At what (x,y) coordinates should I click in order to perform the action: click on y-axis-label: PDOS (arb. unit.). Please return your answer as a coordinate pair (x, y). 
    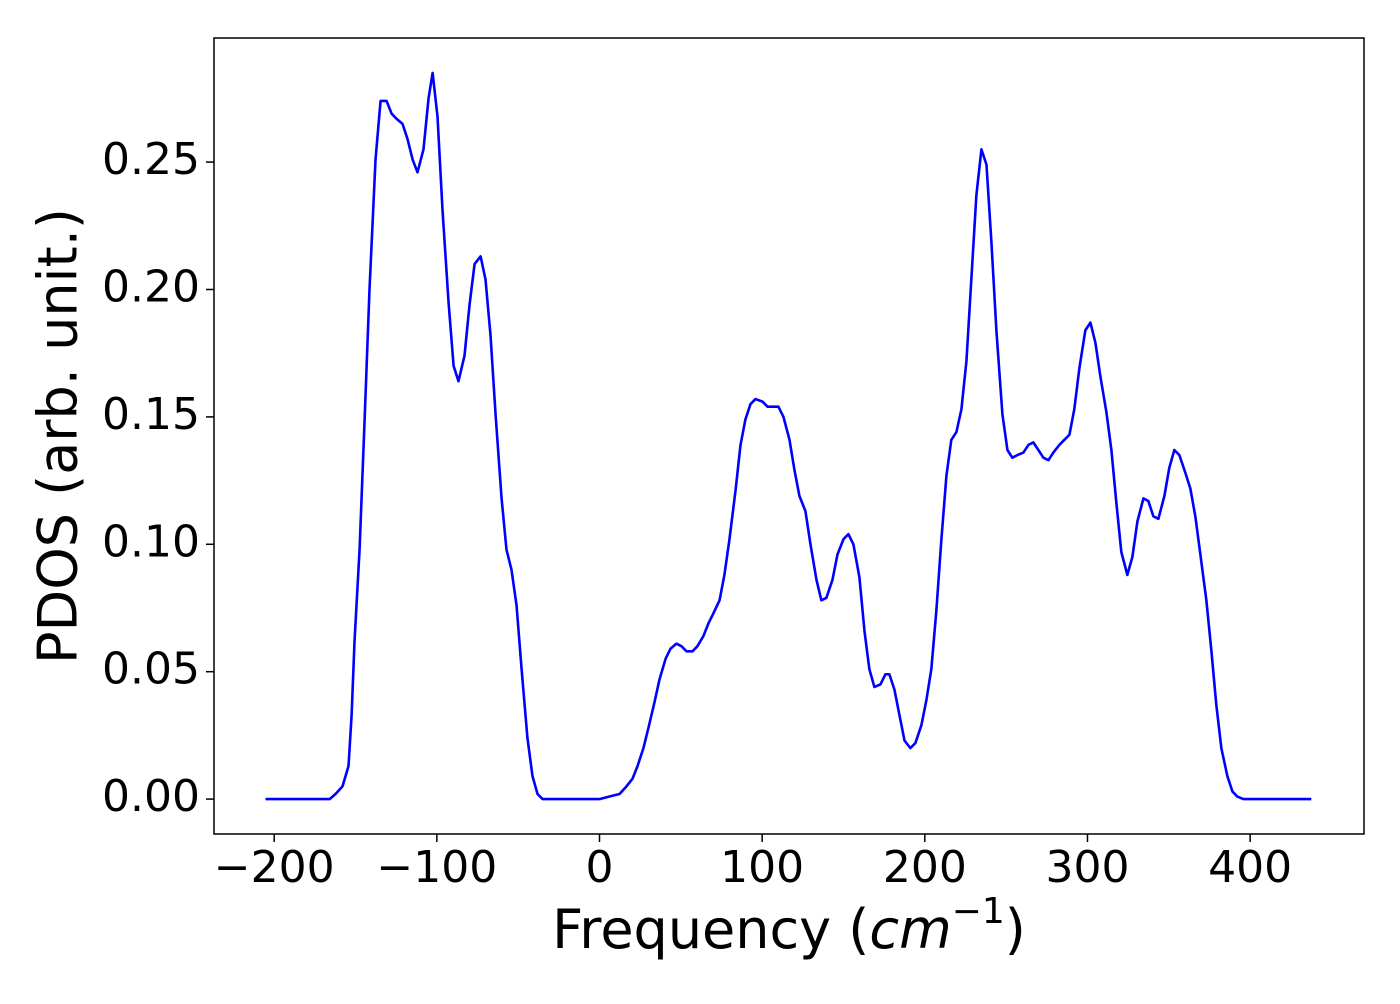
    Looking at the image, I should click on (58, 436).